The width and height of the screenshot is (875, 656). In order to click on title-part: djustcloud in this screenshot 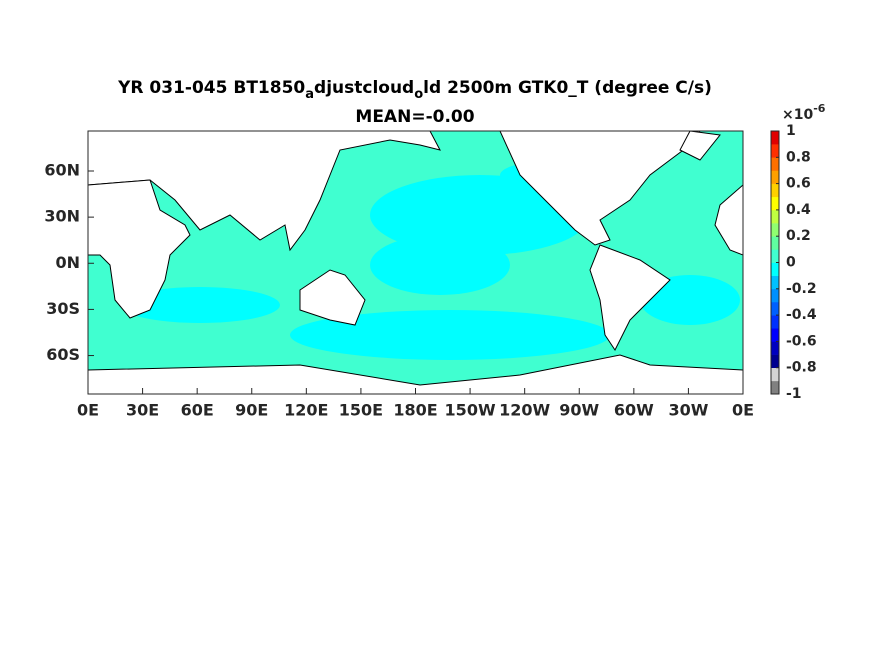, I will do `click(364, 88)`.